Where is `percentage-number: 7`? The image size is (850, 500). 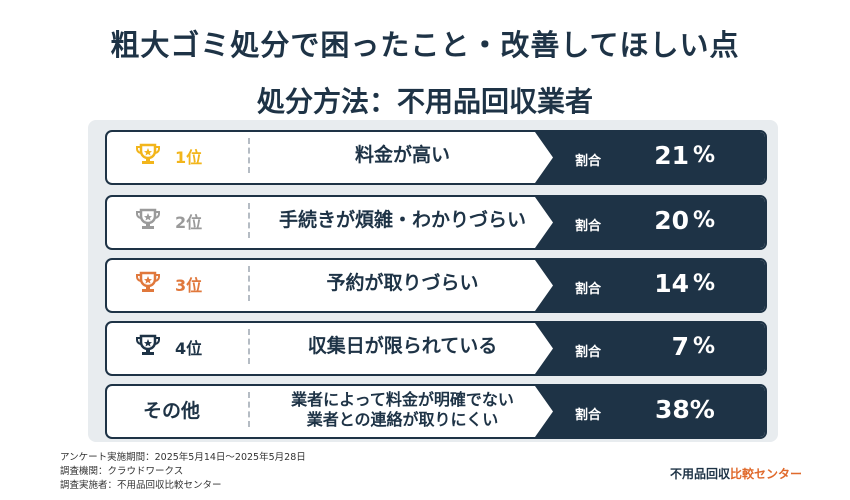 percentage-number: 7 is located at coordinates (680, 346).